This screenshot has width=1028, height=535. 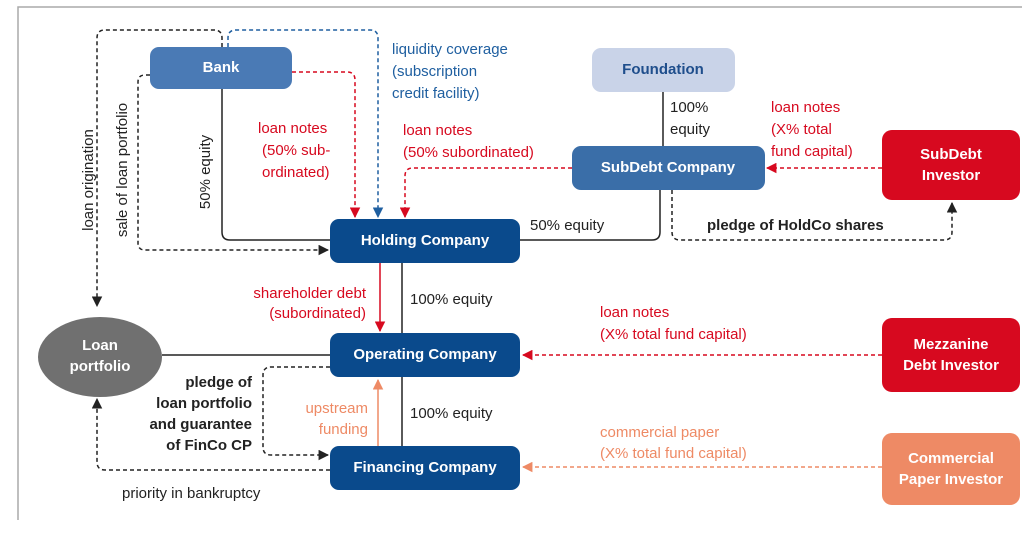 I want to click on node-label: Holding Company, so click(x=425, y=240).